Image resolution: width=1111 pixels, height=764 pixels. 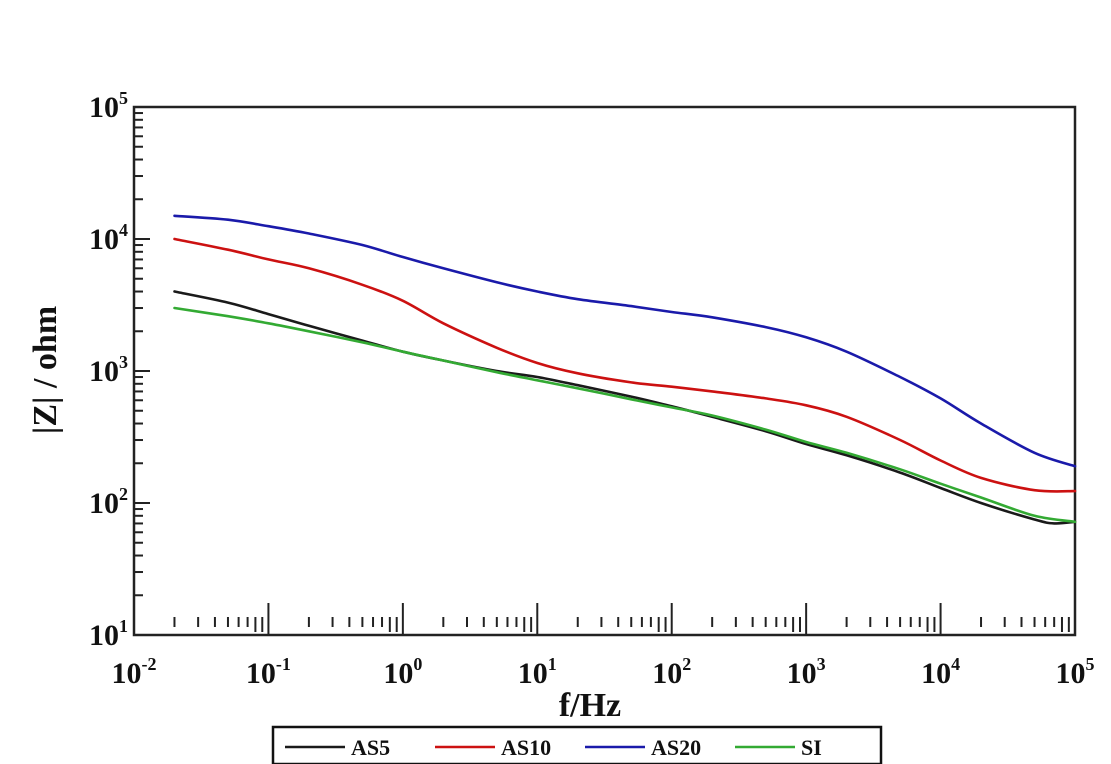 I want to click on y-tick-label: 10⁵, so click(x=108, y=106).